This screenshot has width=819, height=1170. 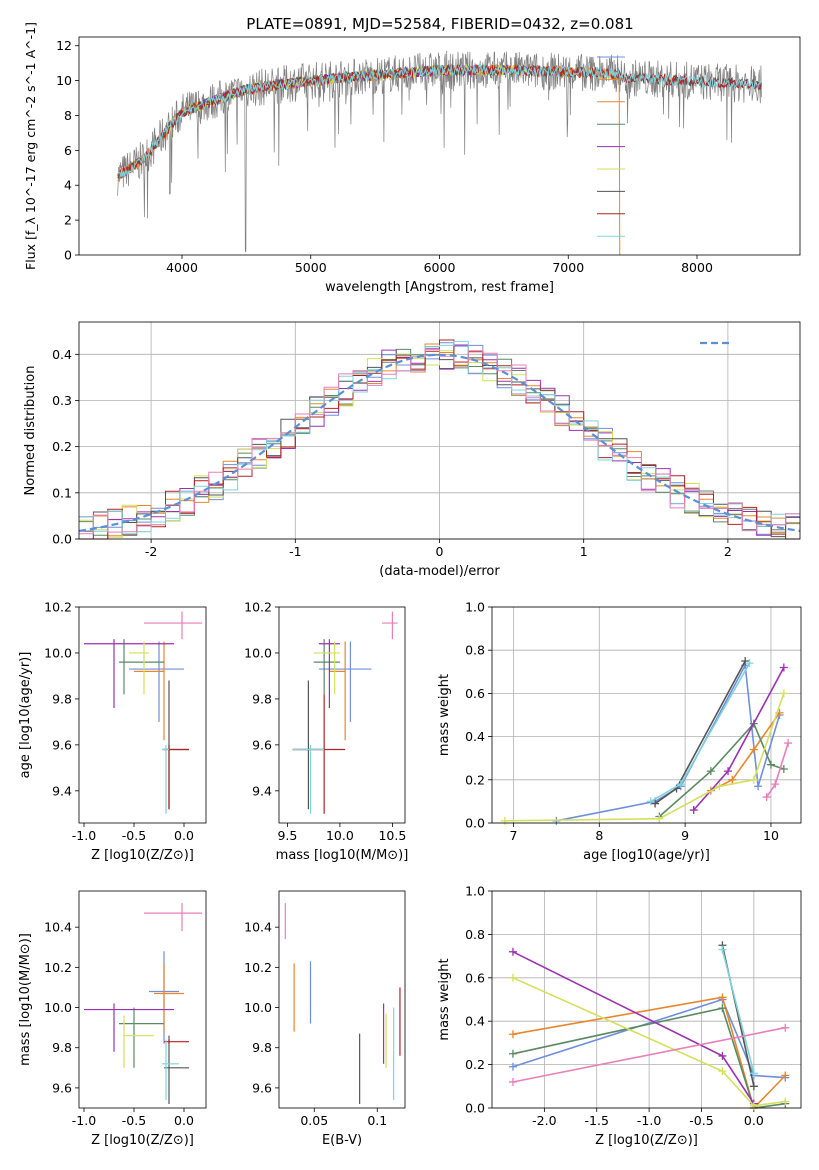 I want to click on x-tick-label: 10.0, so click(x=340, y=835).